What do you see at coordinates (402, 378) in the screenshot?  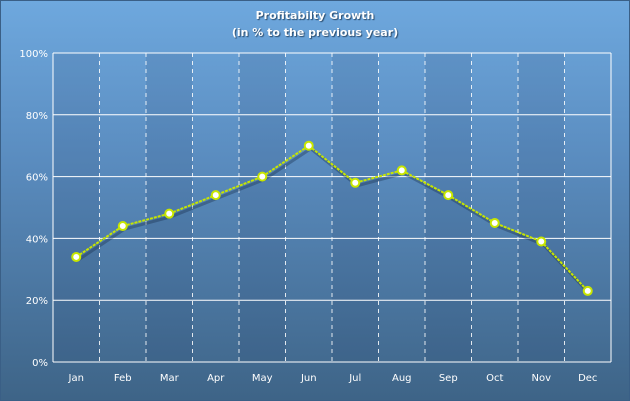 I see `x-tick-label: Aug` at bounding box center [402, 378].